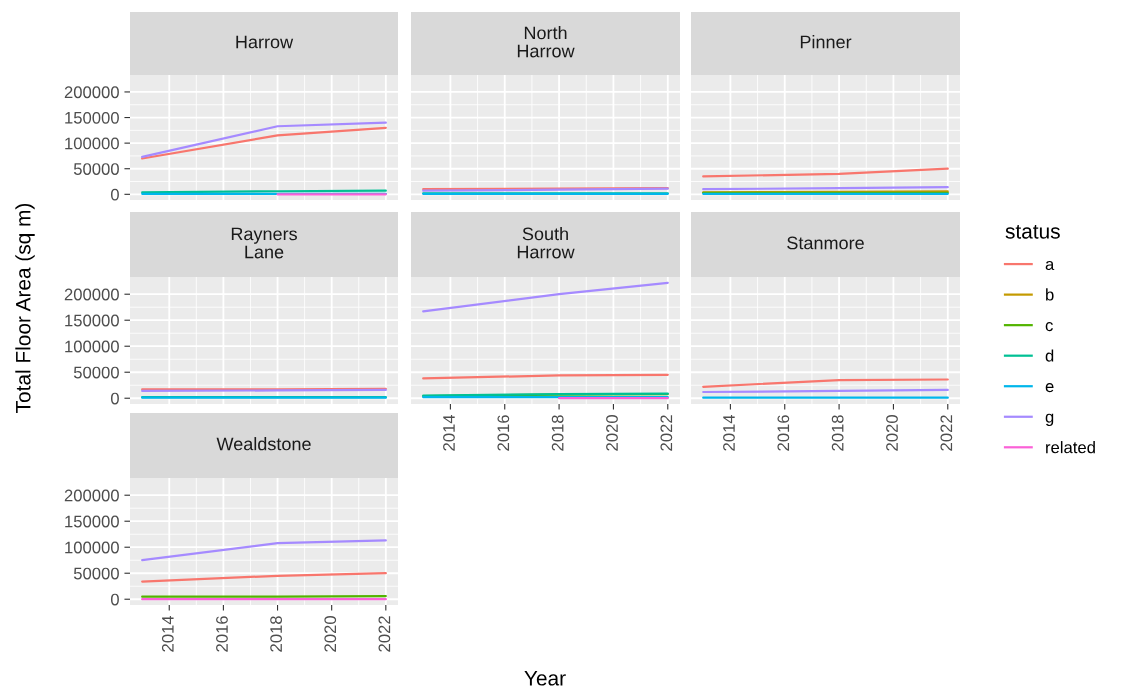  Describe the element at coordinates (546, 42) in the screenshot. I see `chart-title: North Harrow` at that location.